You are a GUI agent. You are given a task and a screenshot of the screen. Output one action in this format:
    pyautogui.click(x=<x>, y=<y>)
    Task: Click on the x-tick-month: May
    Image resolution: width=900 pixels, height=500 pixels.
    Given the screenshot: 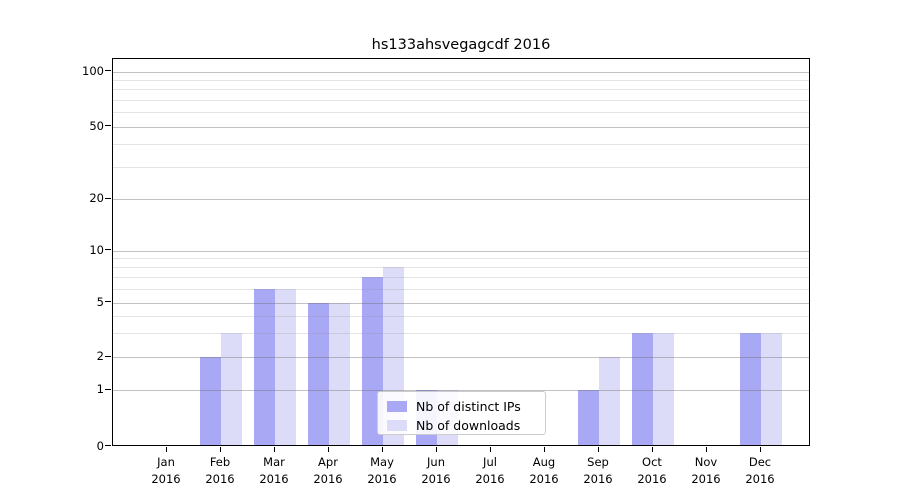 What is the action you would take?
    pyautogui.click(x=382, y=462)
    